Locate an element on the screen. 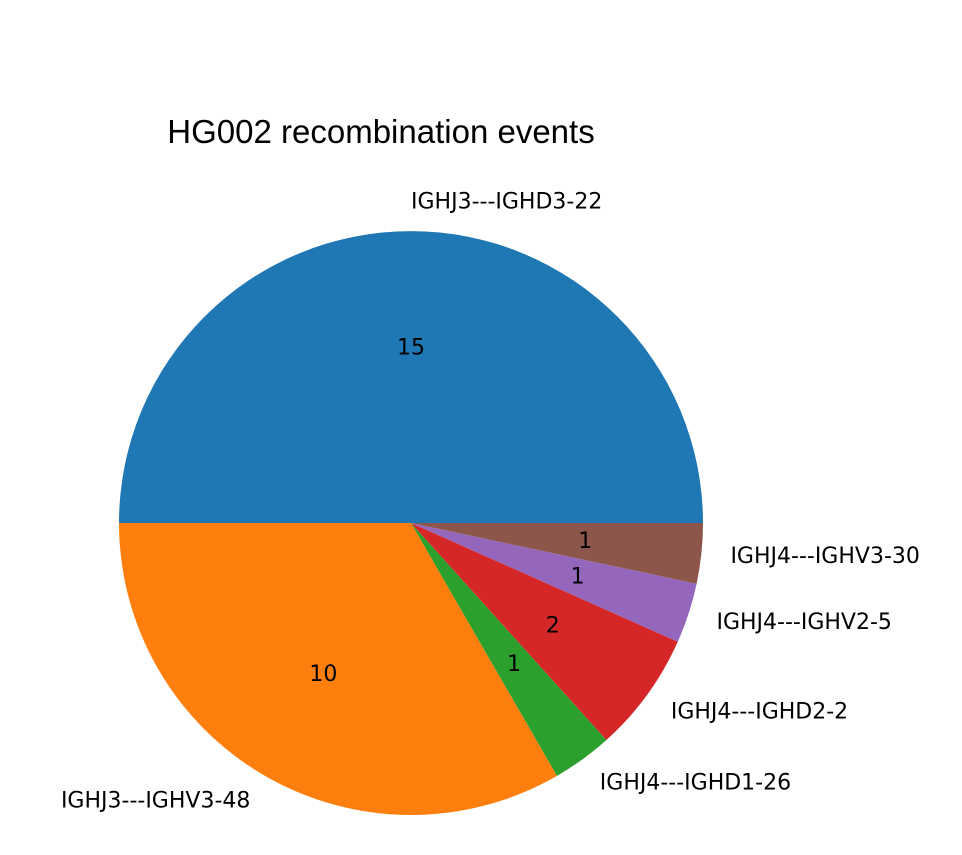  pie-value-label: 2 is located at coordinates (553, 625).